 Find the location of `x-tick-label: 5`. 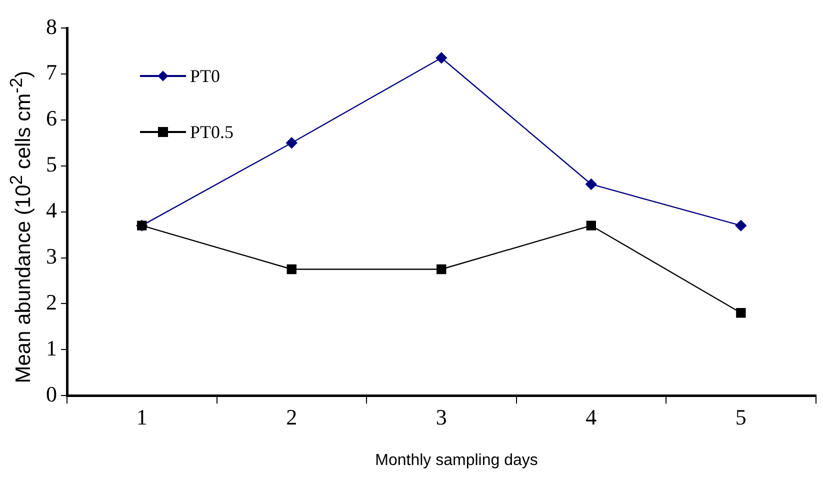

x-tick-label: 5 is located at coordinates (740, 417).